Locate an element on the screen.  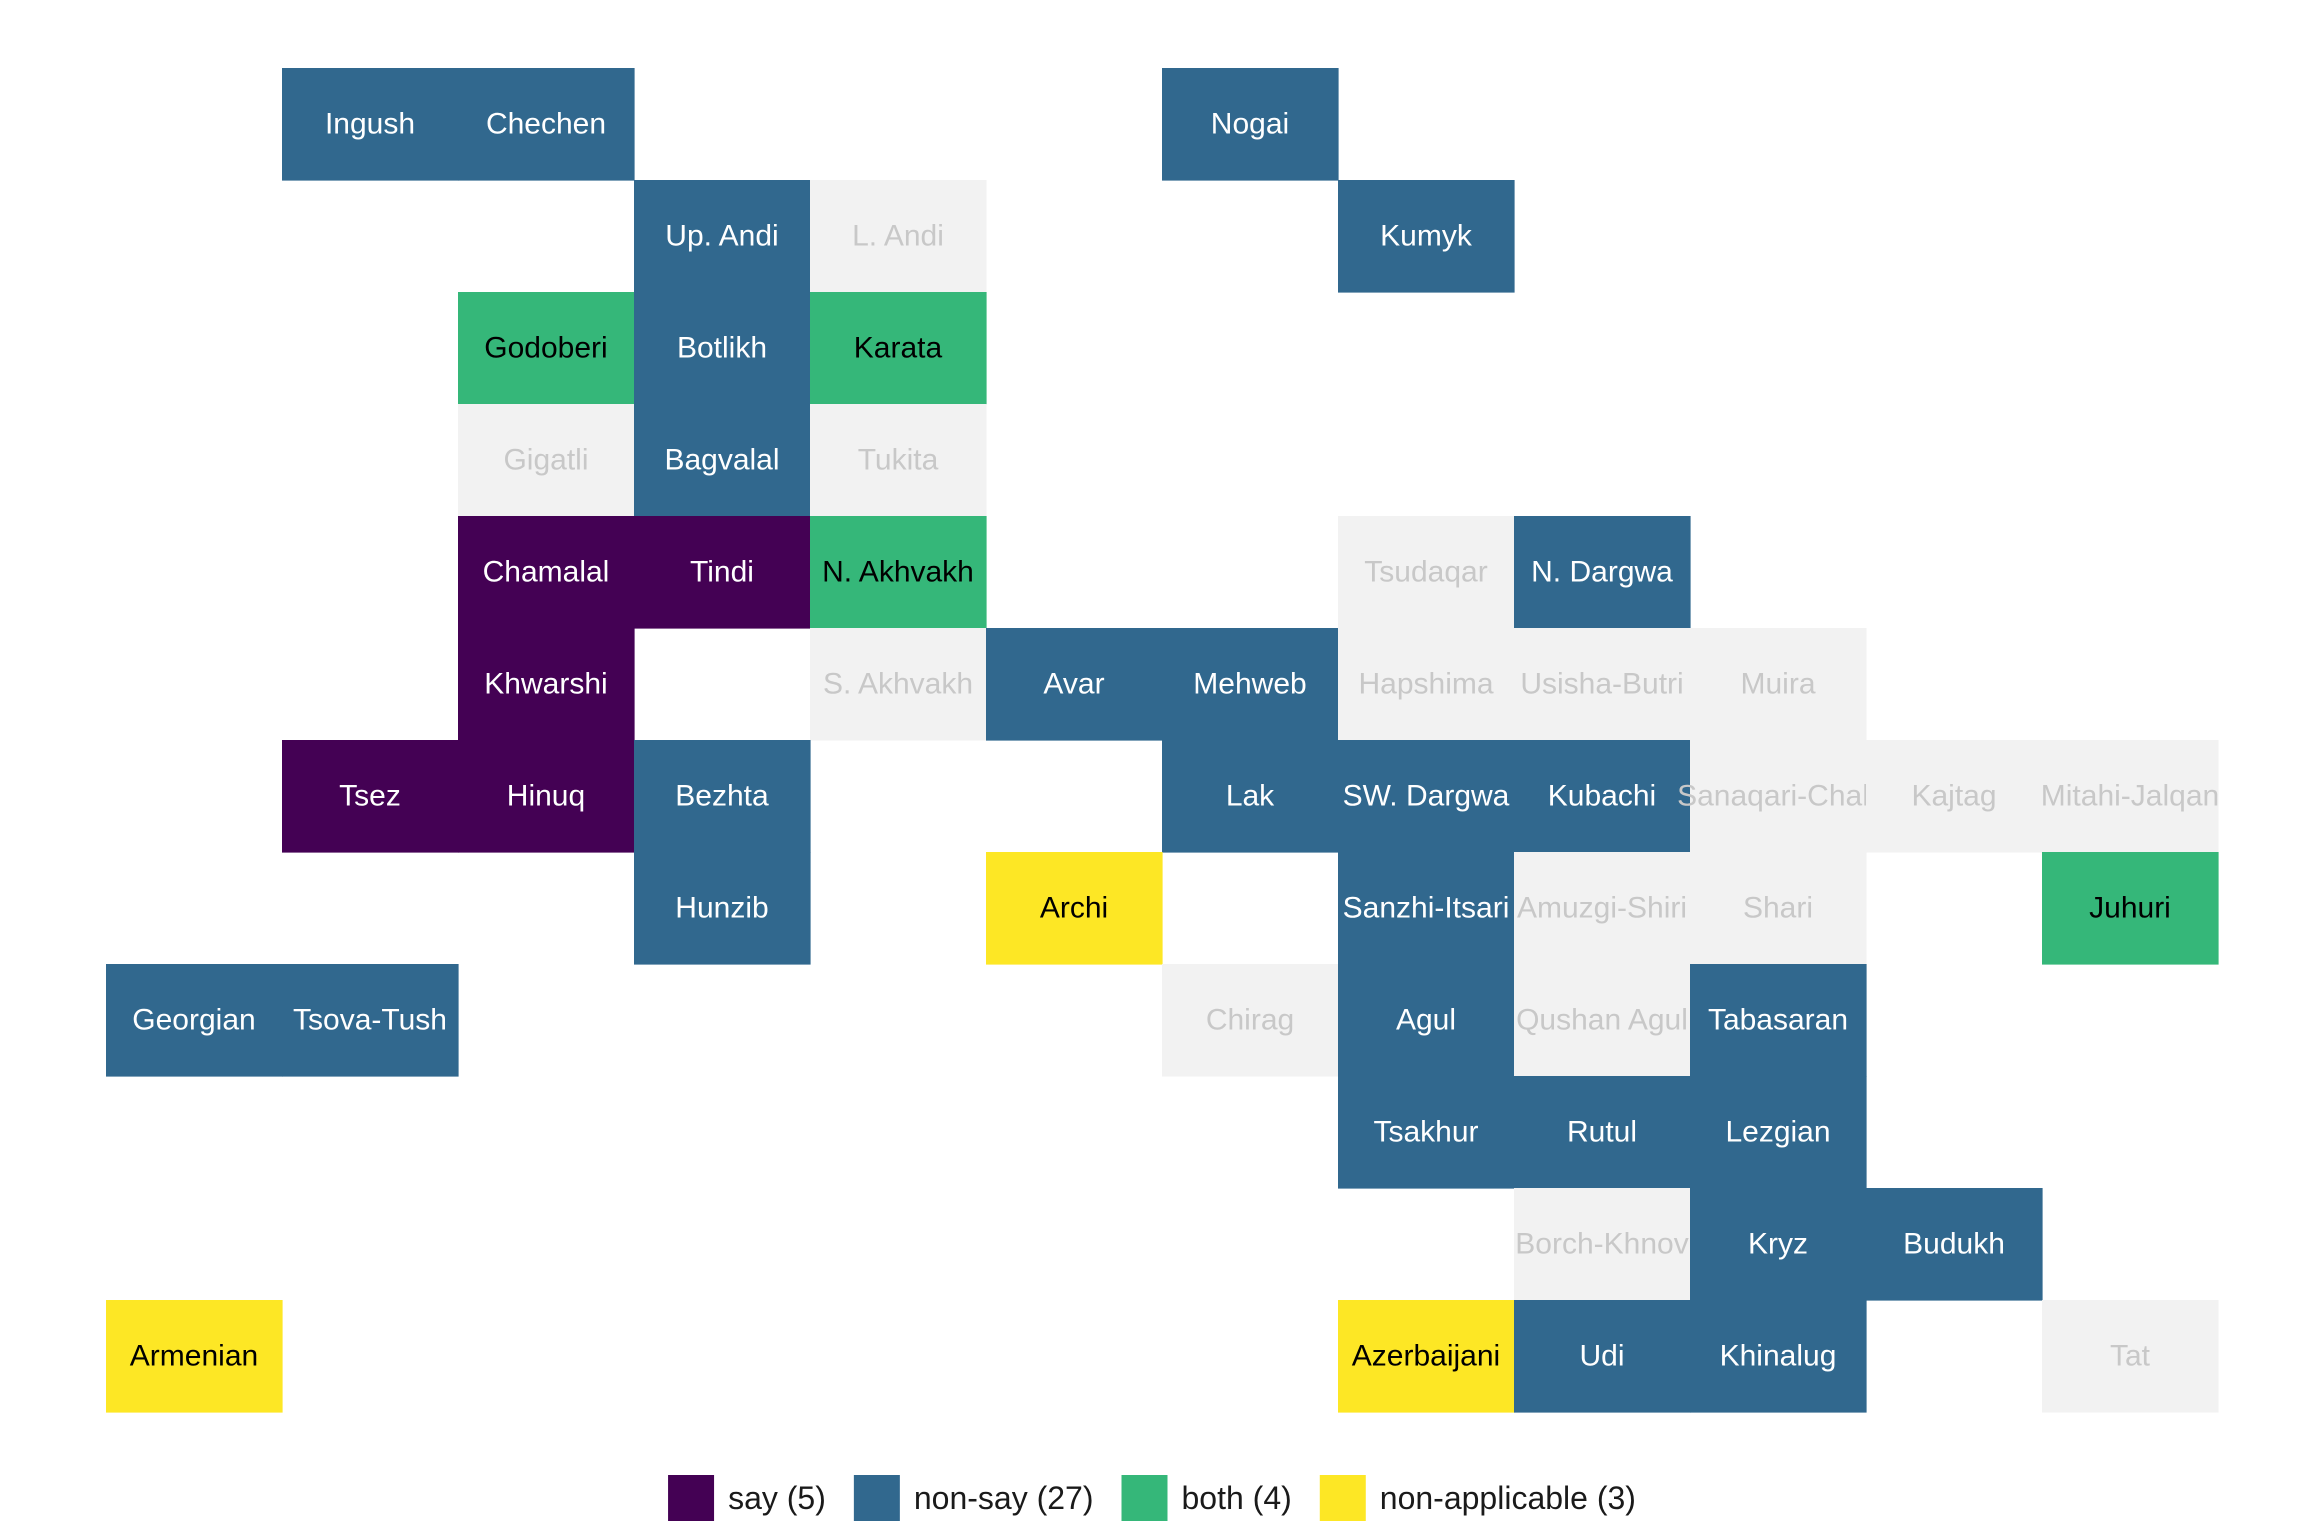
tile-avar: Avar is located at coordinates (1074, 684).